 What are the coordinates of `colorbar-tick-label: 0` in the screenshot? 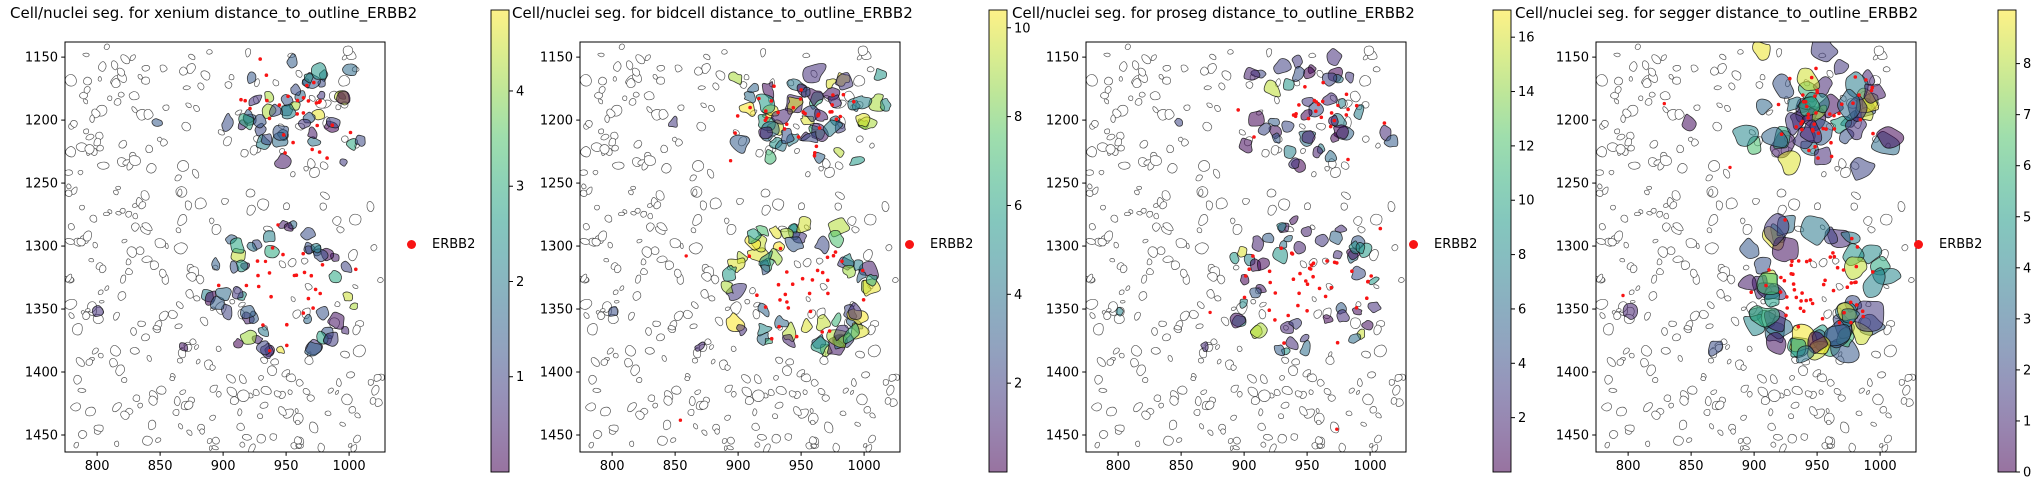 It's located at (2027, 473).